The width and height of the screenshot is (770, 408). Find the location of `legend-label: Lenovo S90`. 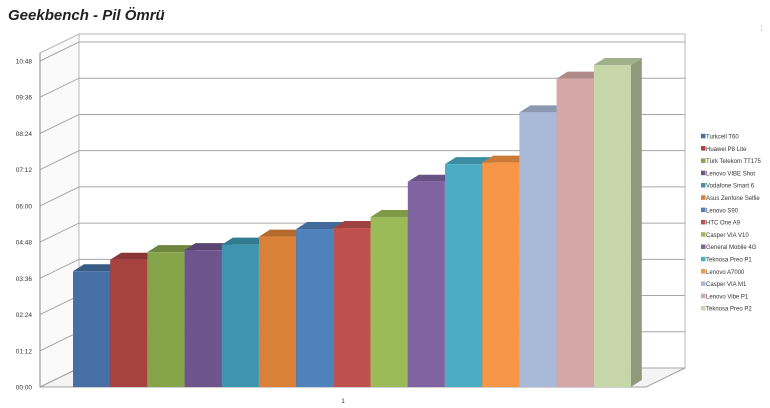

legend-label: Lenovo S90 is located at coordinates (722, 211).